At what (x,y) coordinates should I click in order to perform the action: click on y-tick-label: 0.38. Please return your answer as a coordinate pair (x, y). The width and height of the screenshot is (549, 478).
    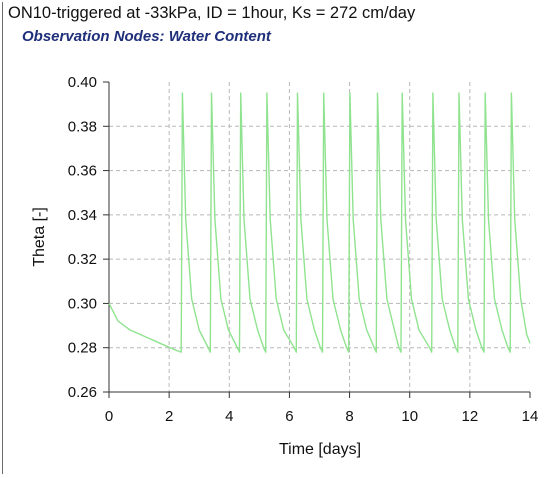
    Looking at the image, I should click on (82, 126).